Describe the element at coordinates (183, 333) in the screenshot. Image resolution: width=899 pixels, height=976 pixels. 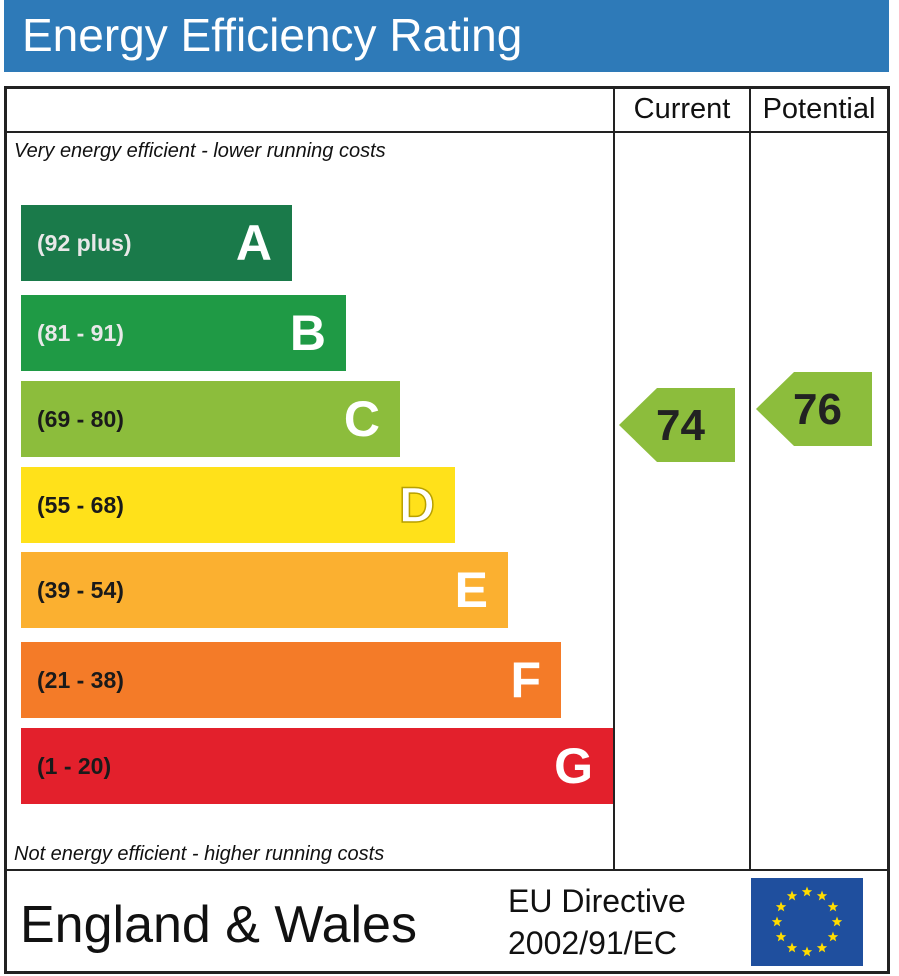
I see `band-b: (81 - 91) B` at that location.